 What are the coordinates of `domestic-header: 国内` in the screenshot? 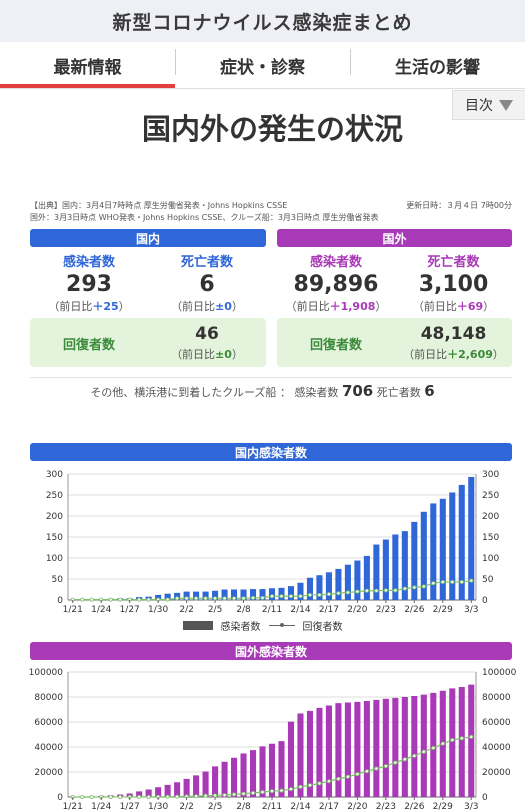 It's located at (148, 238).